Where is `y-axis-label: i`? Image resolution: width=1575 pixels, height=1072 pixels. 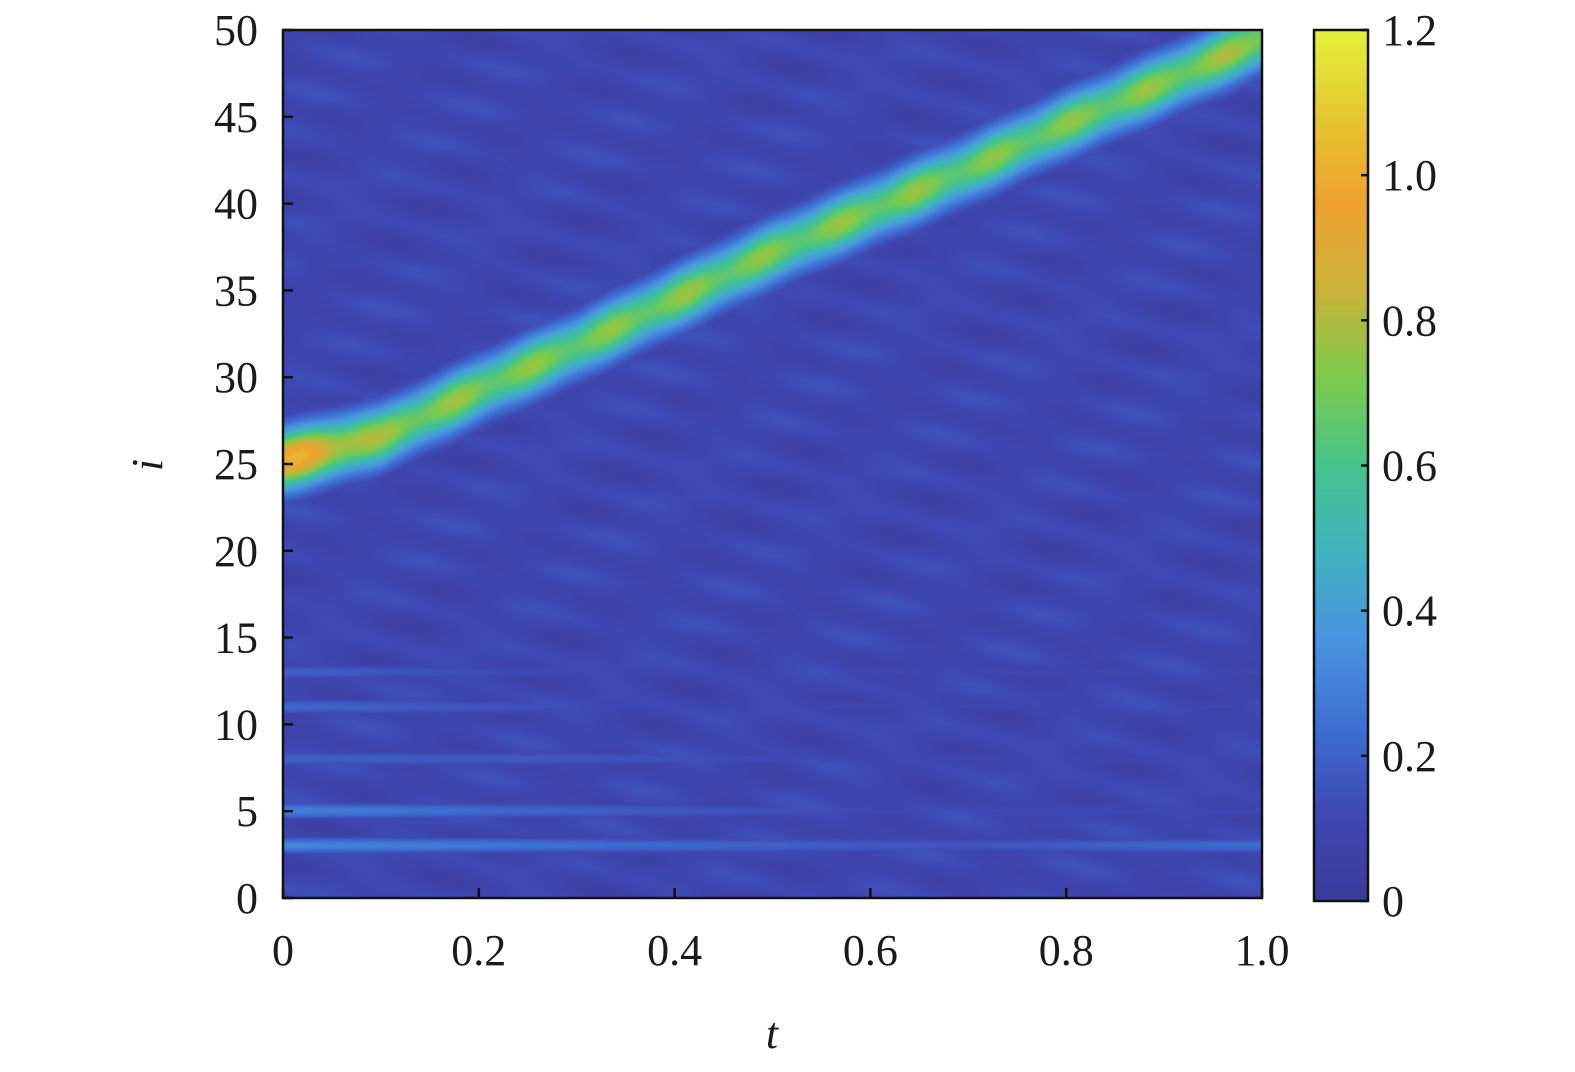 y-axis-label: i is located at coordinates (147, 465).